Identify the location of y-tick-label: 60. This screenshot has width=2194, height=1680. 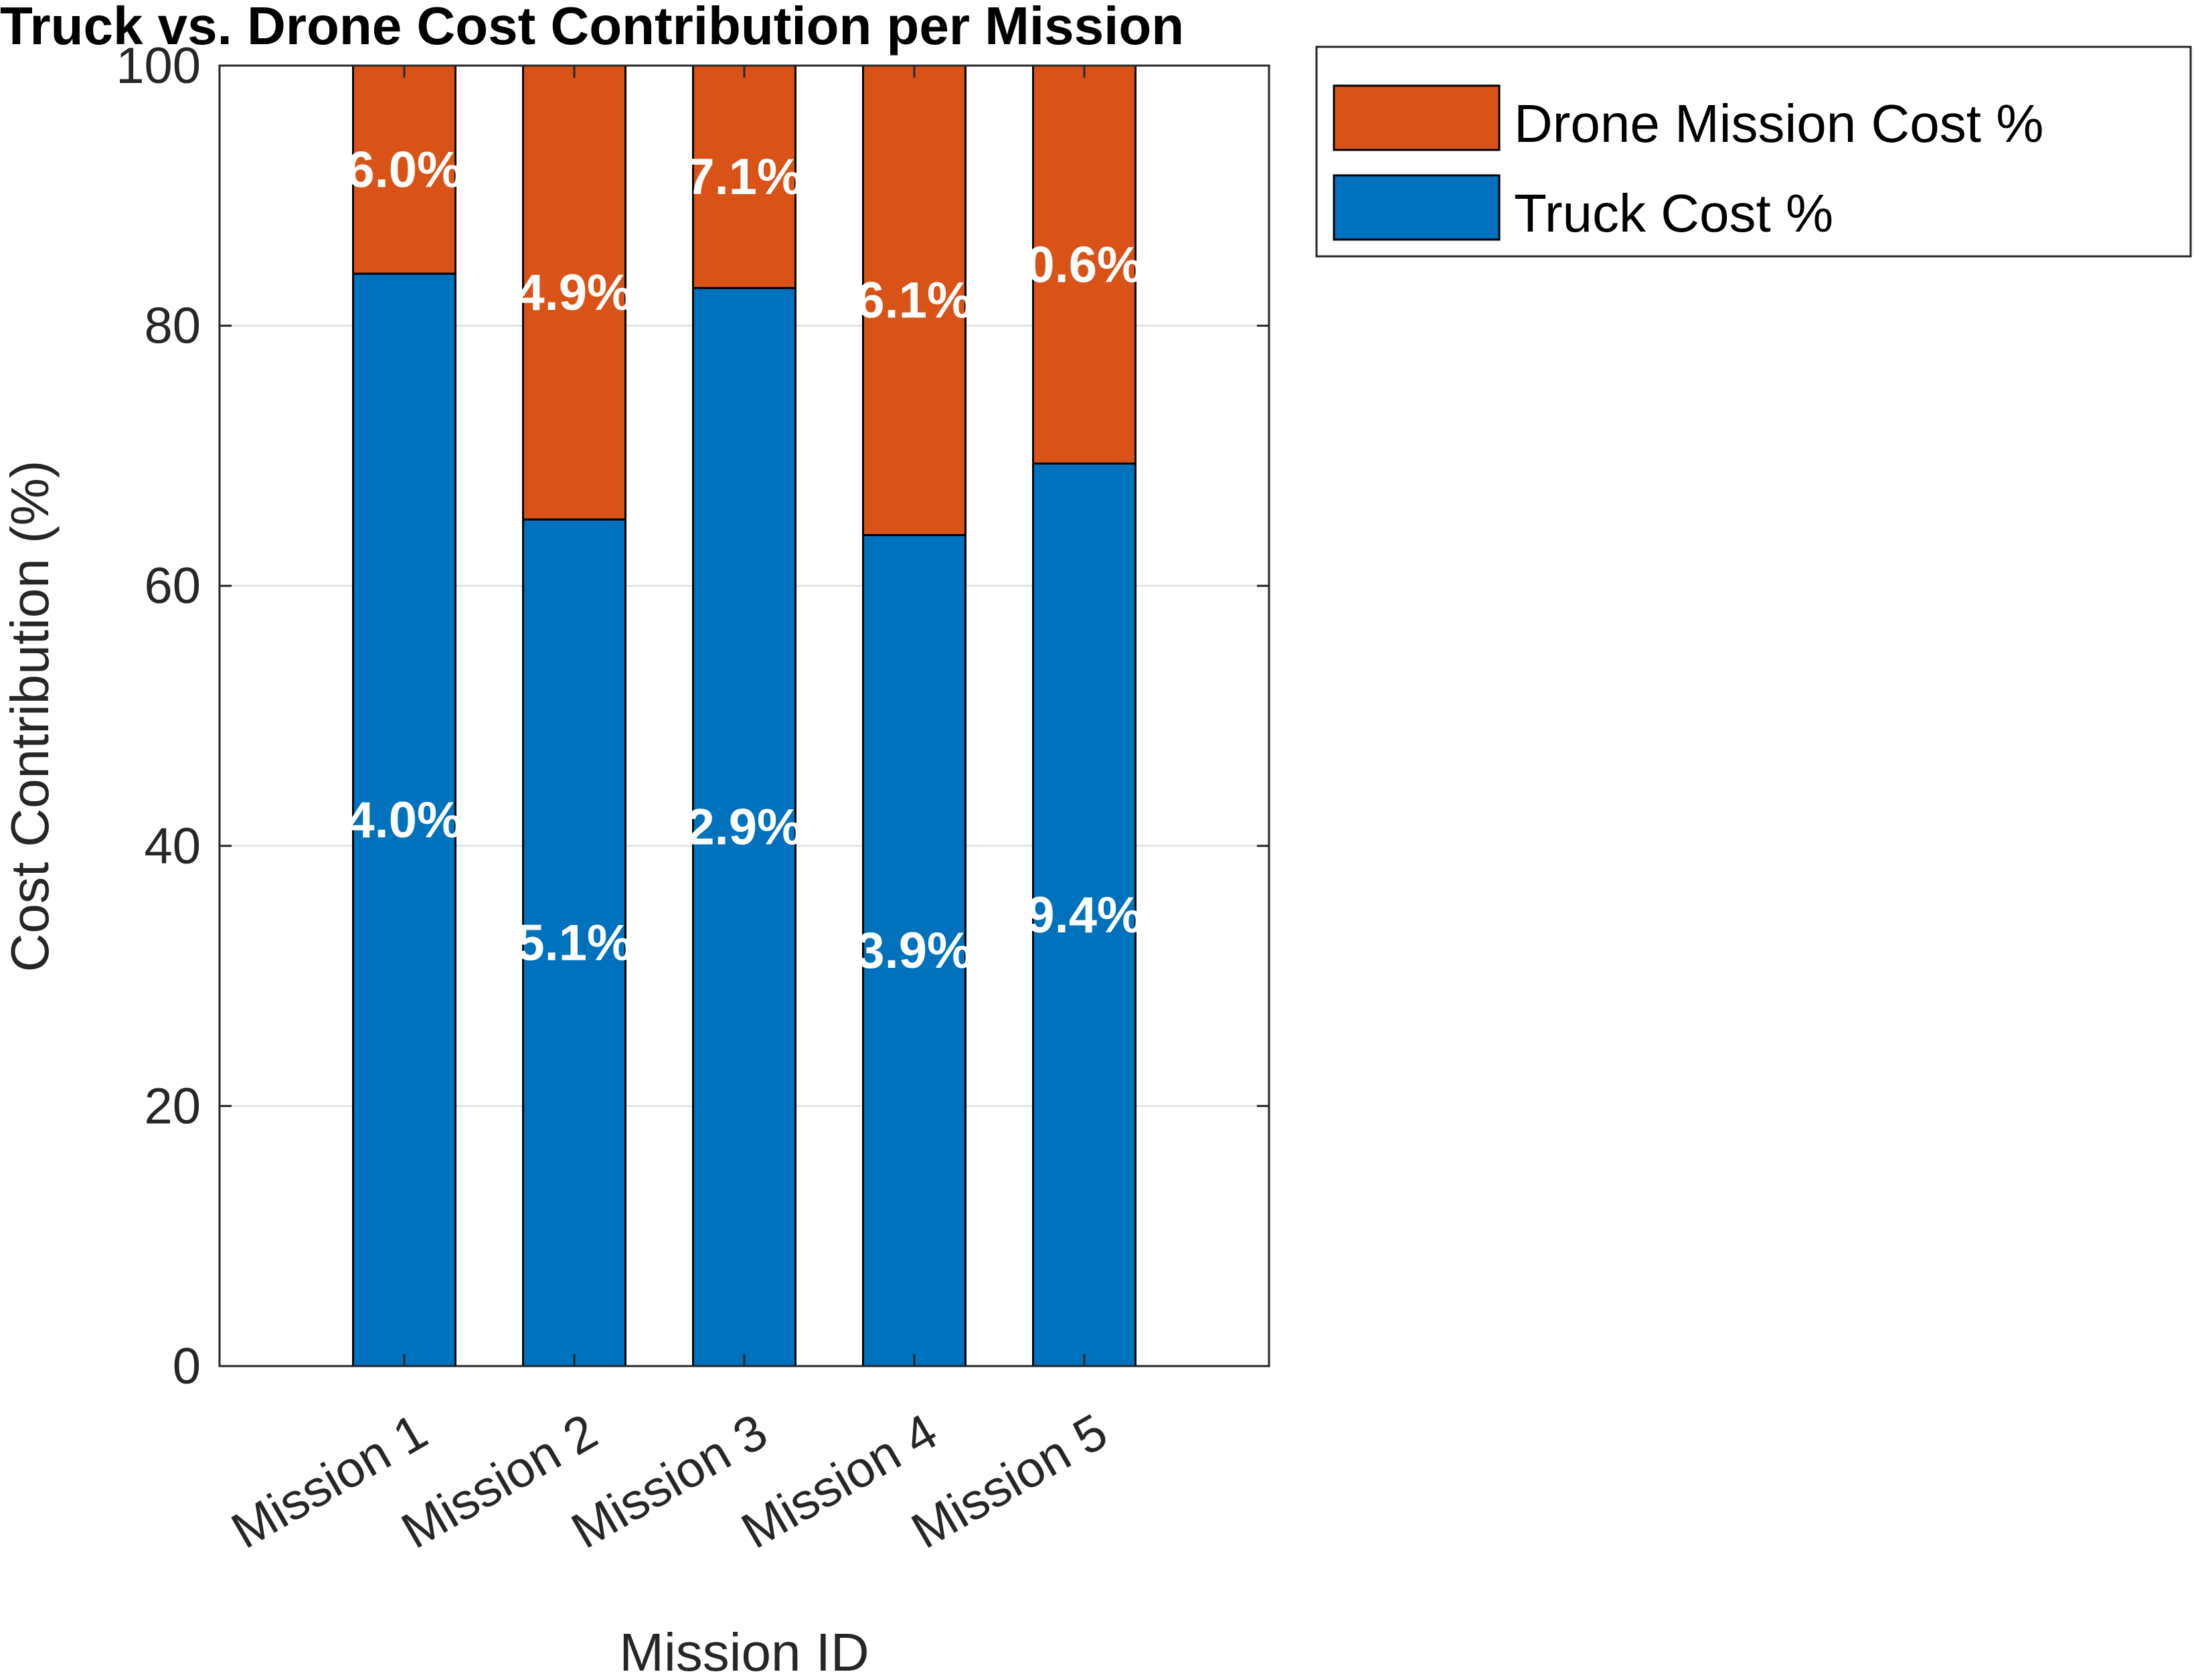
(172, 586).